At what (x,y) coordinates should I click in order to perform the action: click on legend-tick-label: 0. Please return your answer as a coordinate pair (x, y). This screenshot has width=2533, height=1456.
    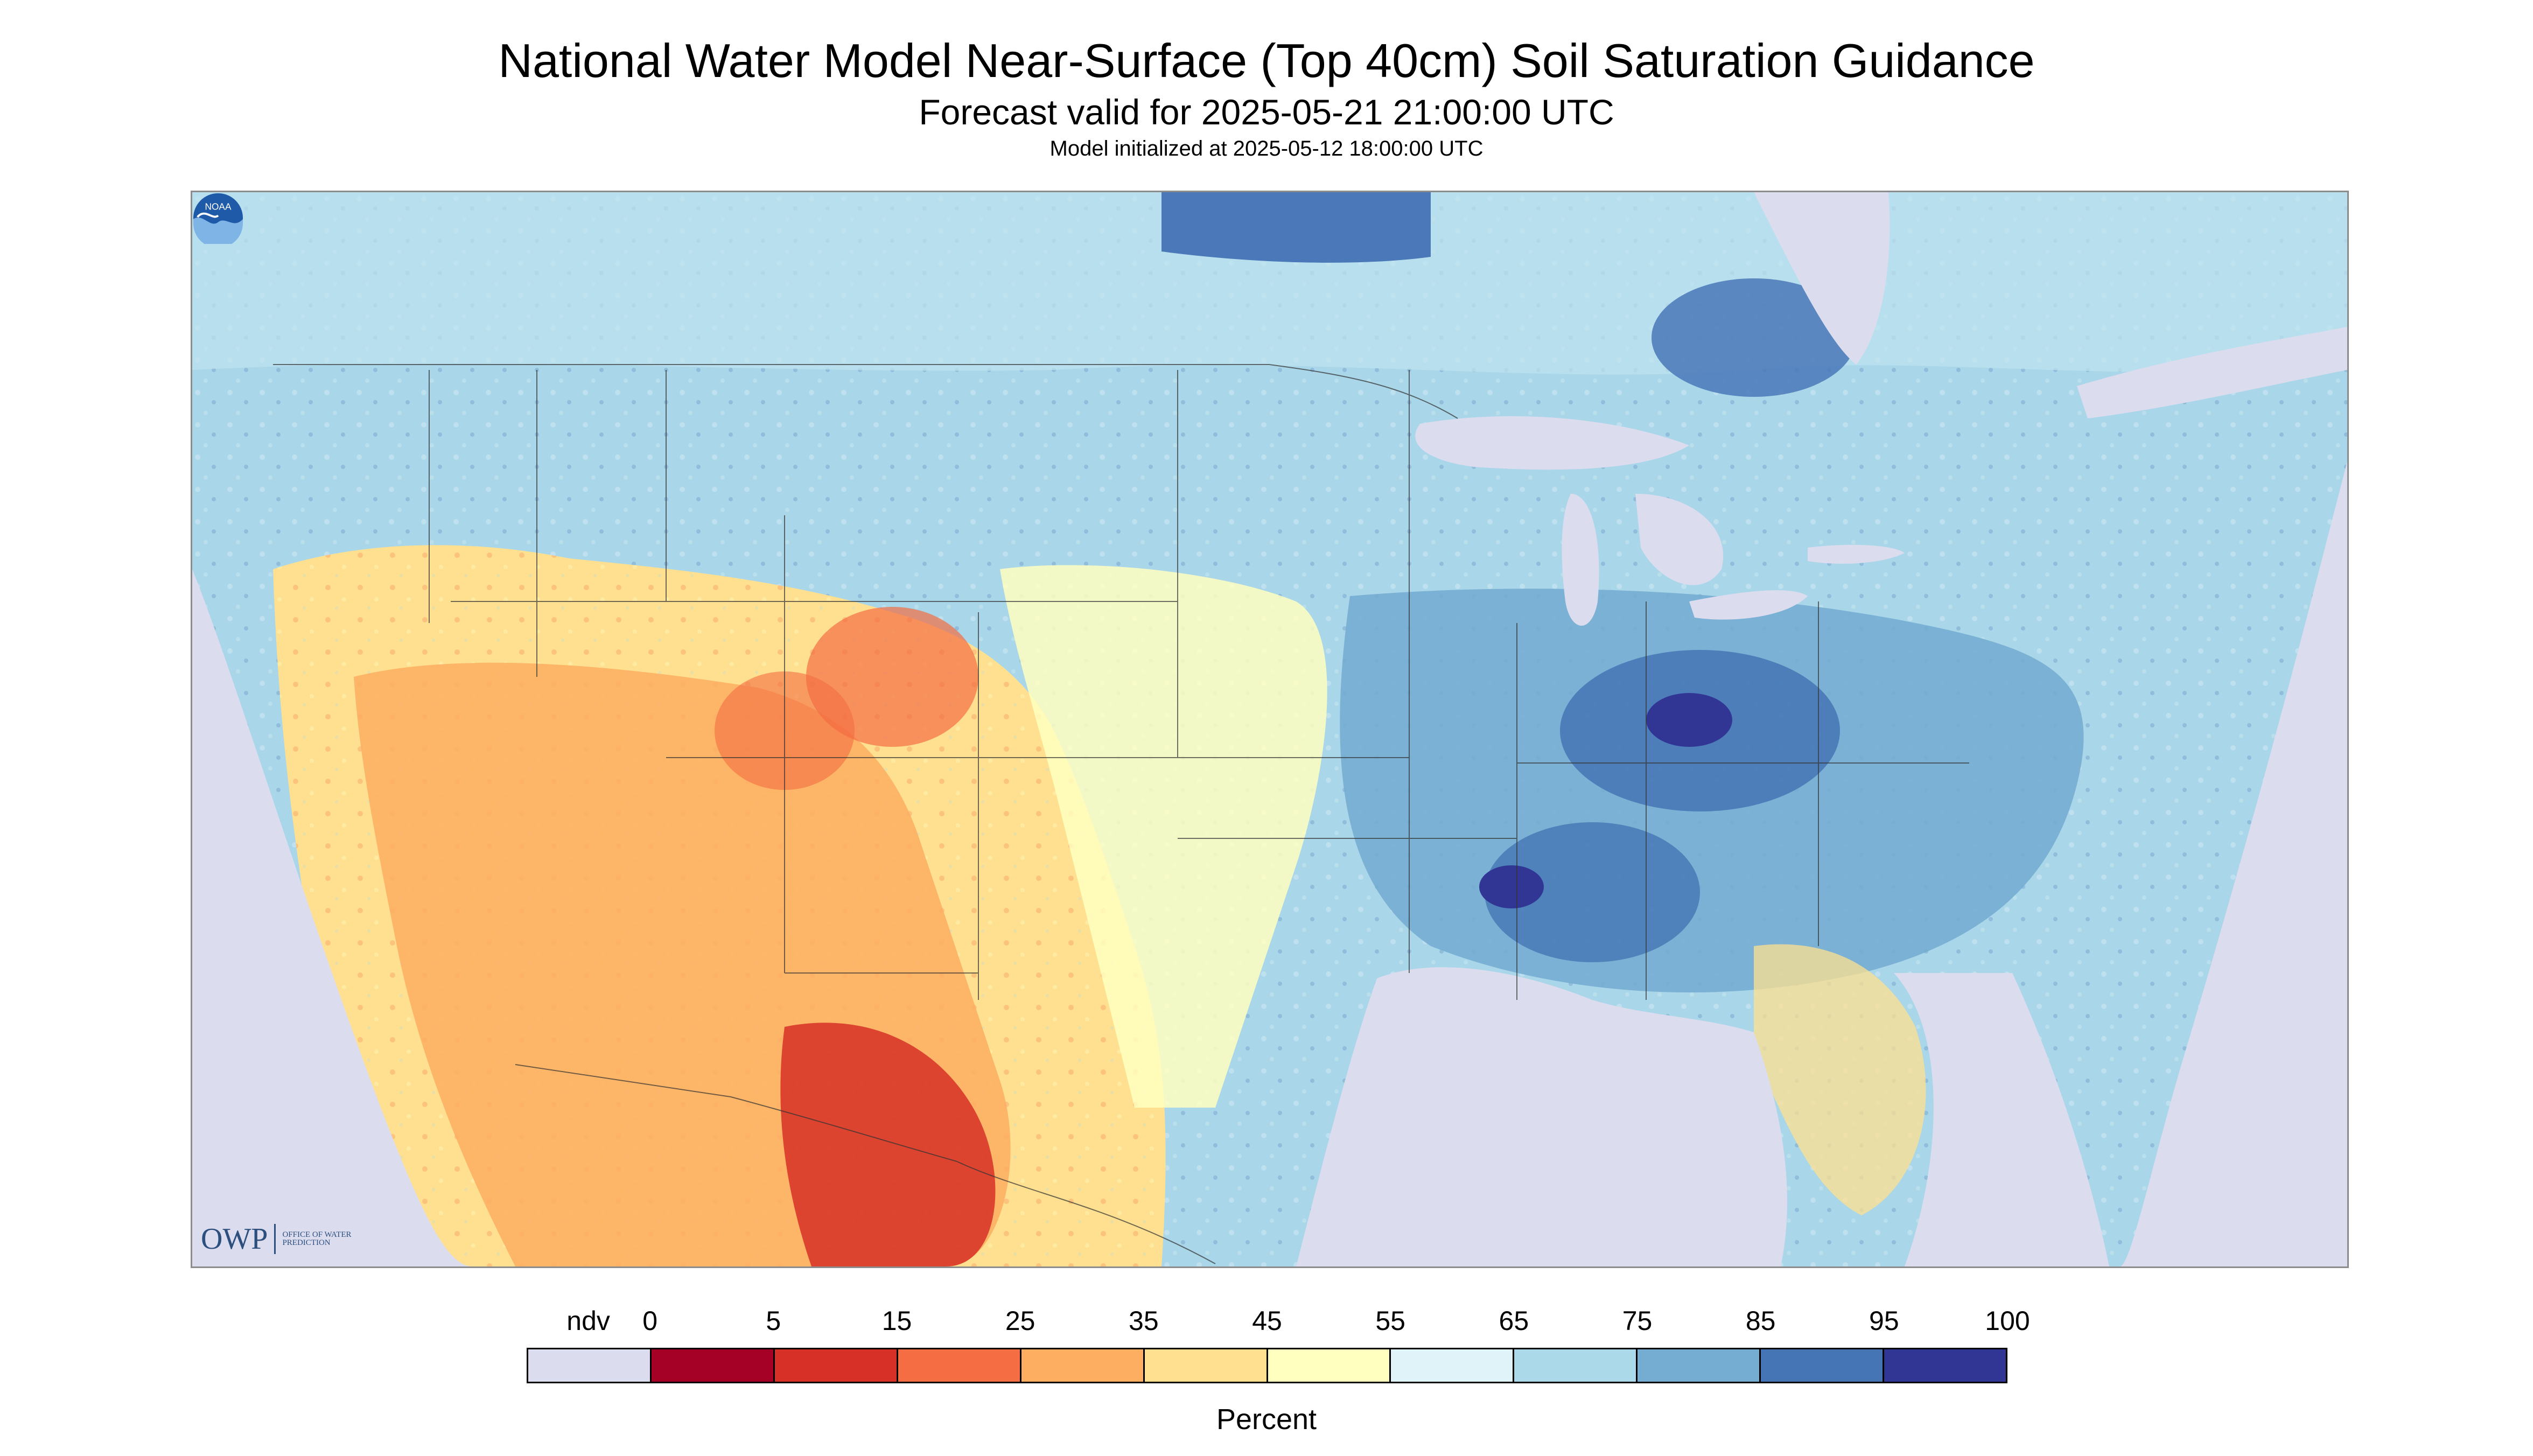
    Looking at the image, I should click on (650, 1321).